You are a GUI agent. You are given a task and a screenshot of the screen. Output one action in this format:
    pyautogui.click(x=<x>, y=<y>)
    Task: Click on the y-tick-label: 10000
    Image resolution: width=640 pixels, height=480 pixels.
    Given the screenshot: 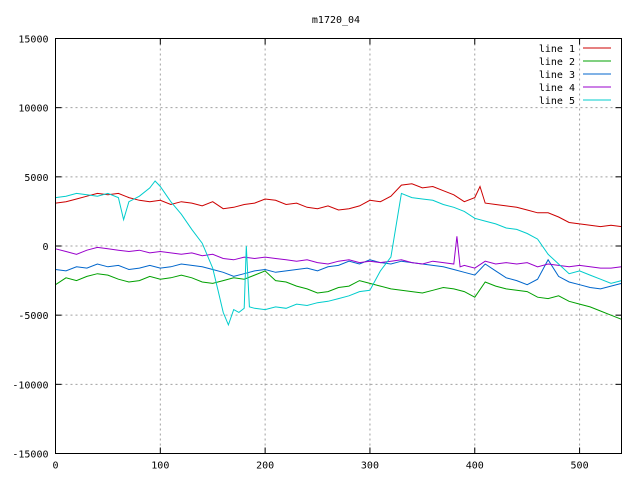 What is the action you would take?
    pyautogui.click(x=33, y=109)
    